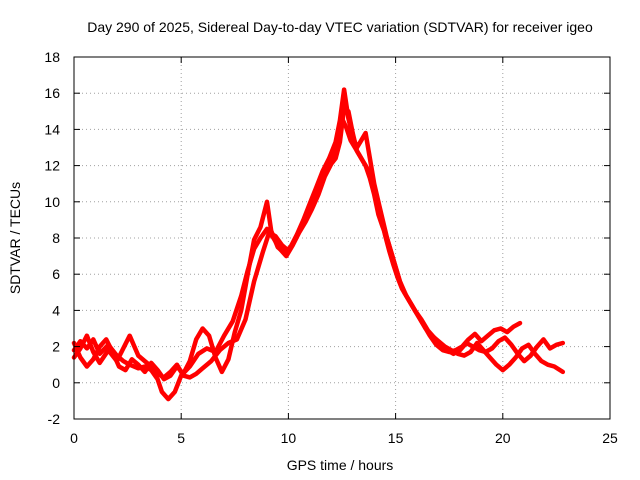  What do you see at coordinates (52, 93) in the screenshot?
I see `y-tick-label: 16` at bounding box center [52, 93].